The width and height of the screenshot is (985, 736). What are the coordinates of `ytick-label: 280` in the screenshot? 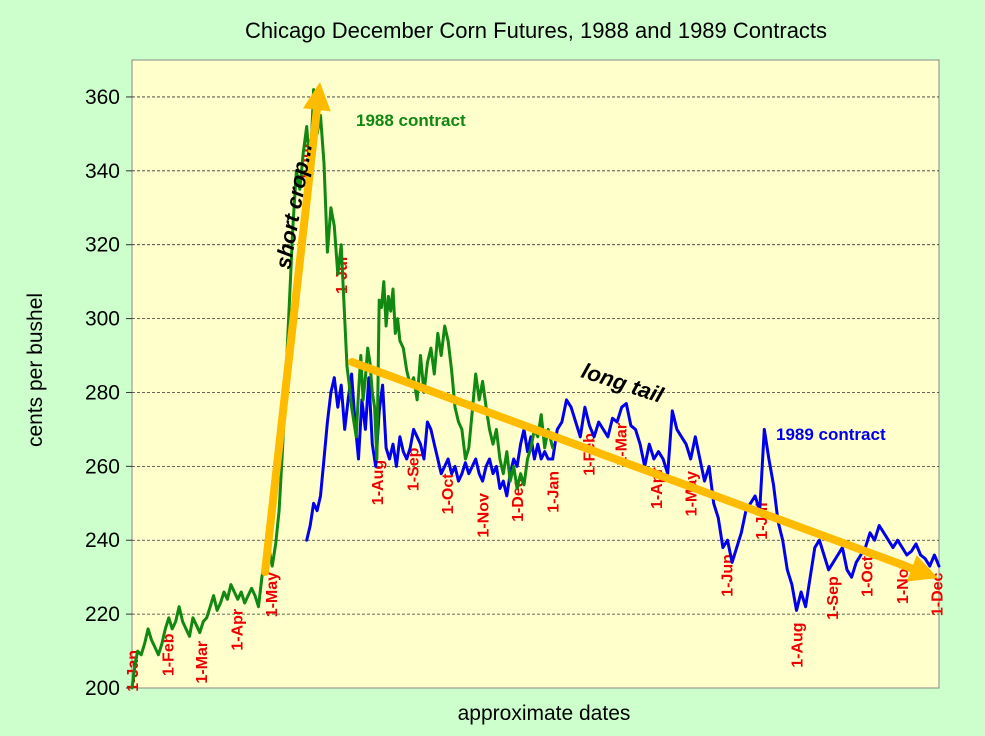 It's located at (102, 392).